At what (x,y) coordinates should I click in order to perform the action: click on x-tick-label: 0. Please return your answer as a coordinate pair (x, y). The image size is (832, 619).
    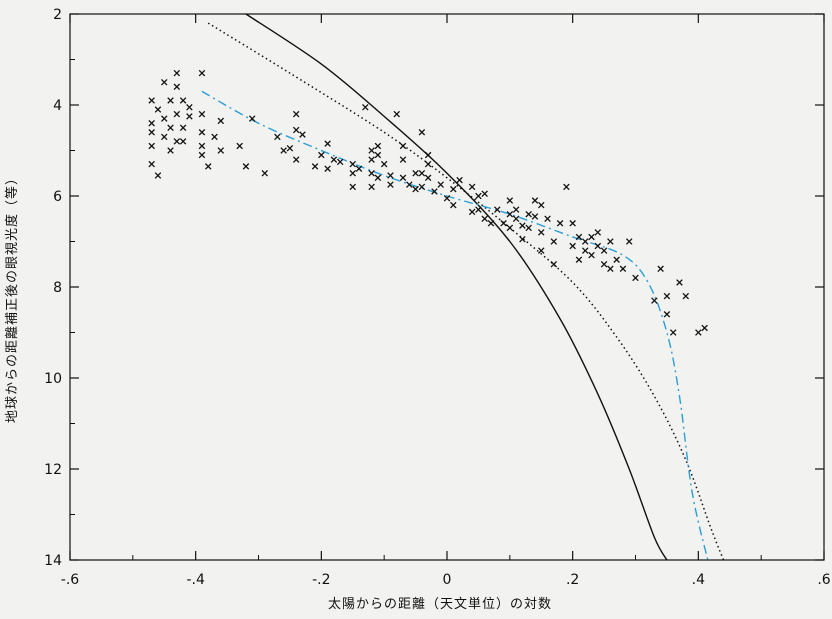
    Looking at the image, I should click on (447, 580).